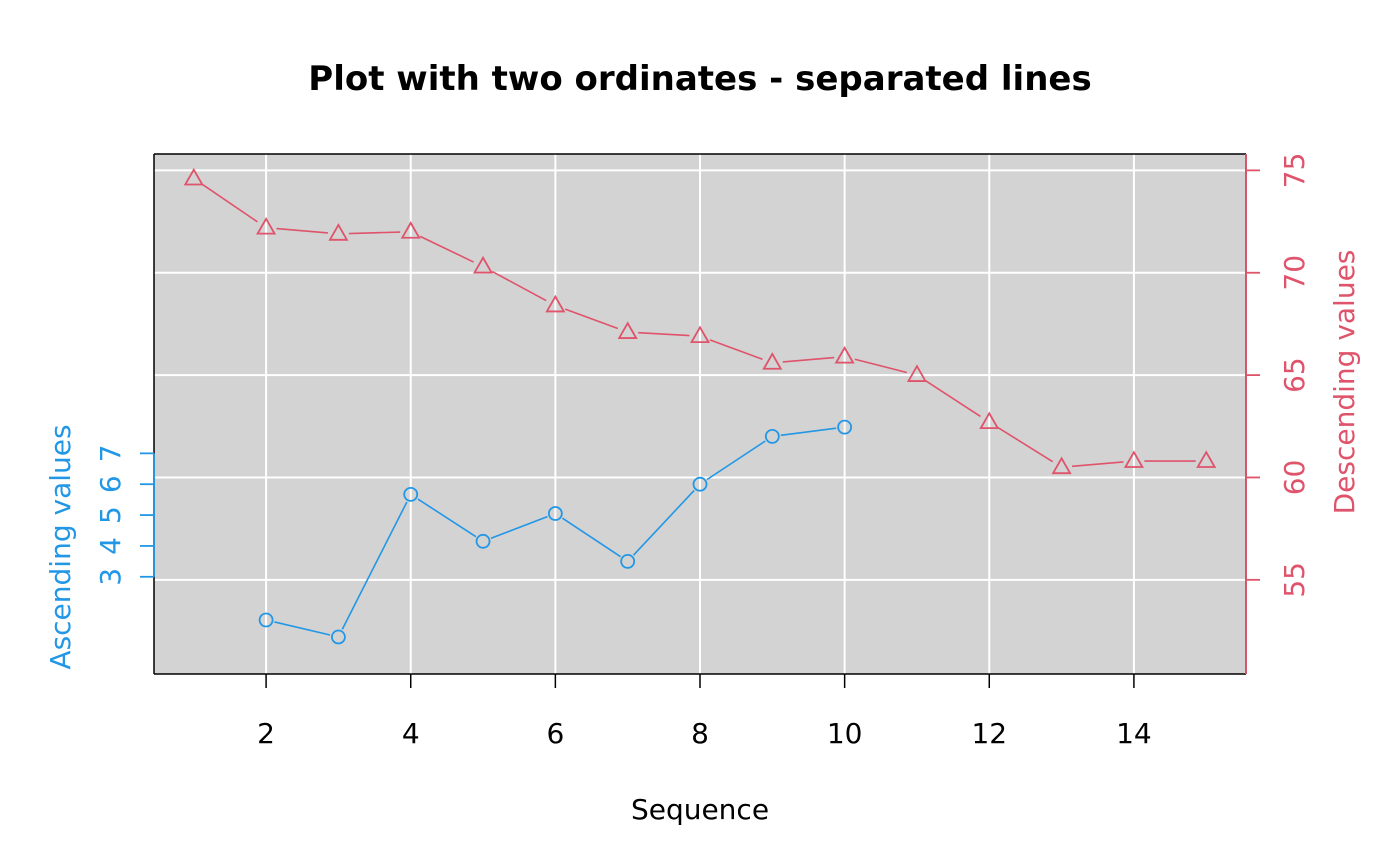 This screenshot has width=1400, height=866. What do you see at coordinates (110, 577) in the screenshot?
I see `left-tick-label: 3` at bounding box center [110, 577].